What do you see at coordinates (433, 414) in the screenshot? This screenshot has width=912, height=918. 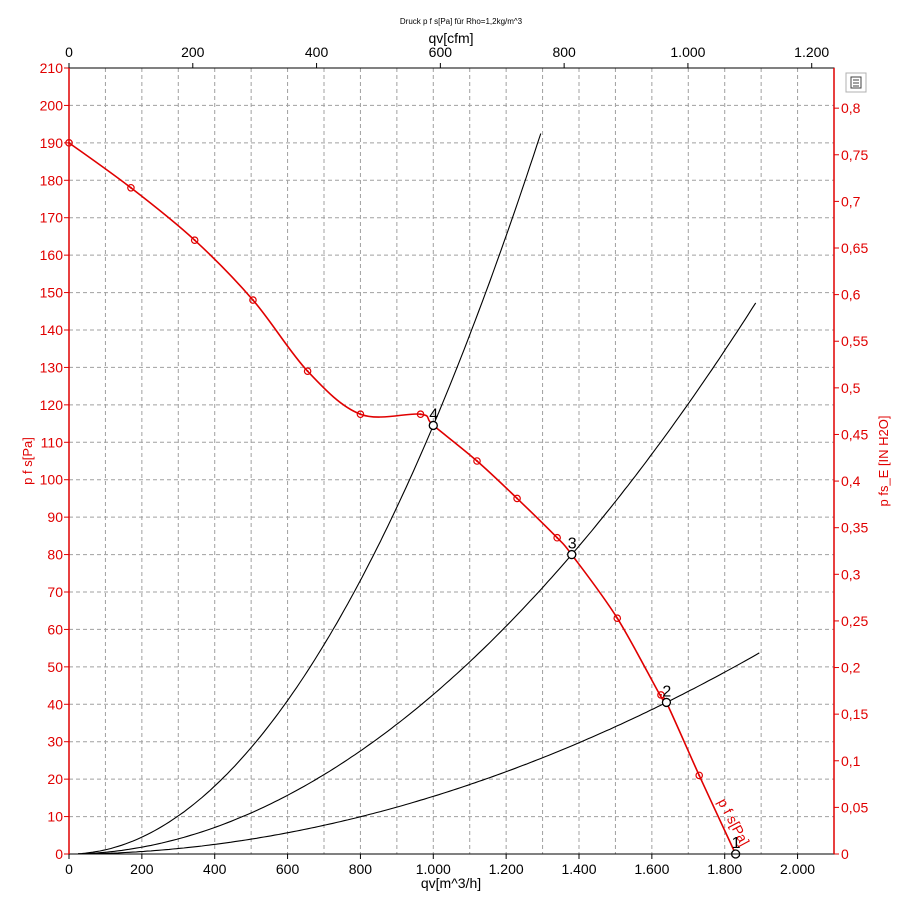 I see `operating-point-label-4: 4` at bounding box center [433, 414].